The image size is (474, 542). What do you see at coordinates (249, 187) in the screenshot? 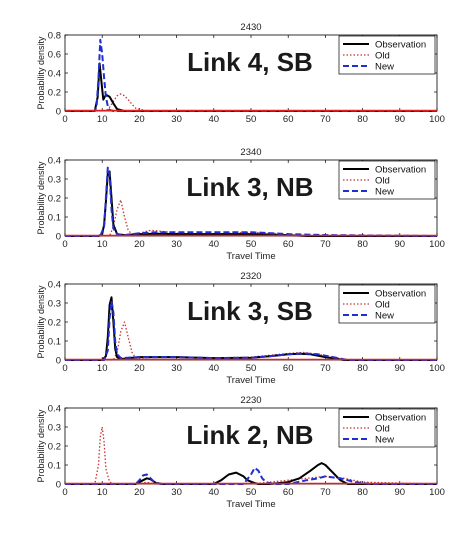
I see `link-annotation: Link 3, NB` at bounding box center [249, 187].